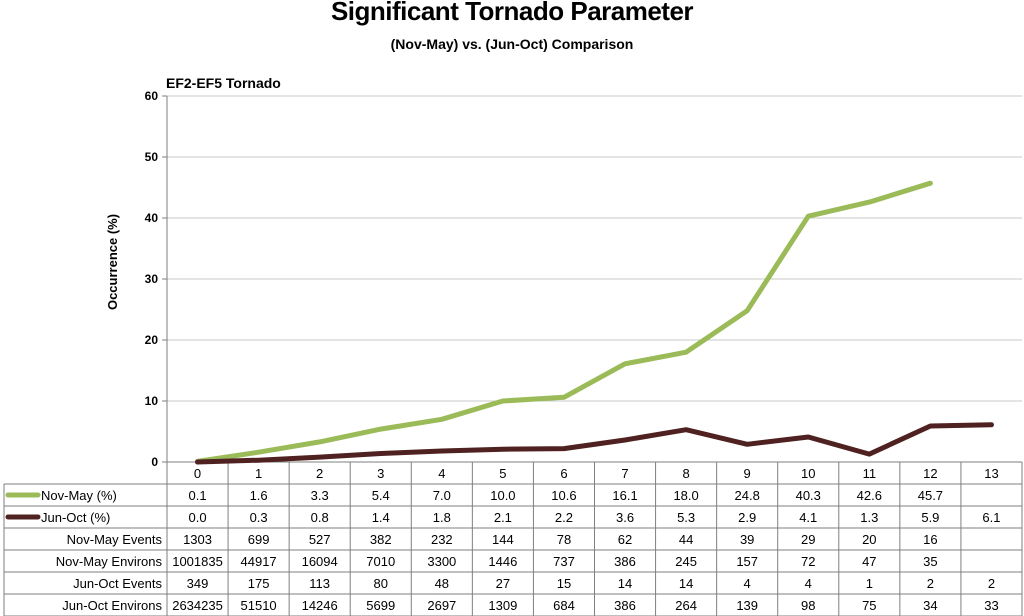 The height and width of the screenshot is (616, 1024). What do you see at coordinates (152, 96) in the screenshot?
I see `y-tick-label: 60` at bounding box center [152, 96].